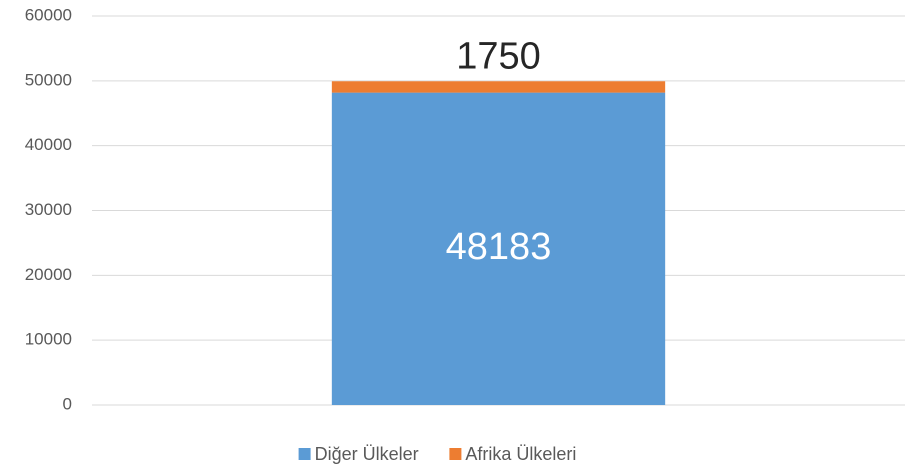  Describe the element at coordinates (48, 274) in the screenshot. I see `y-tick-label: 20000` at that location.